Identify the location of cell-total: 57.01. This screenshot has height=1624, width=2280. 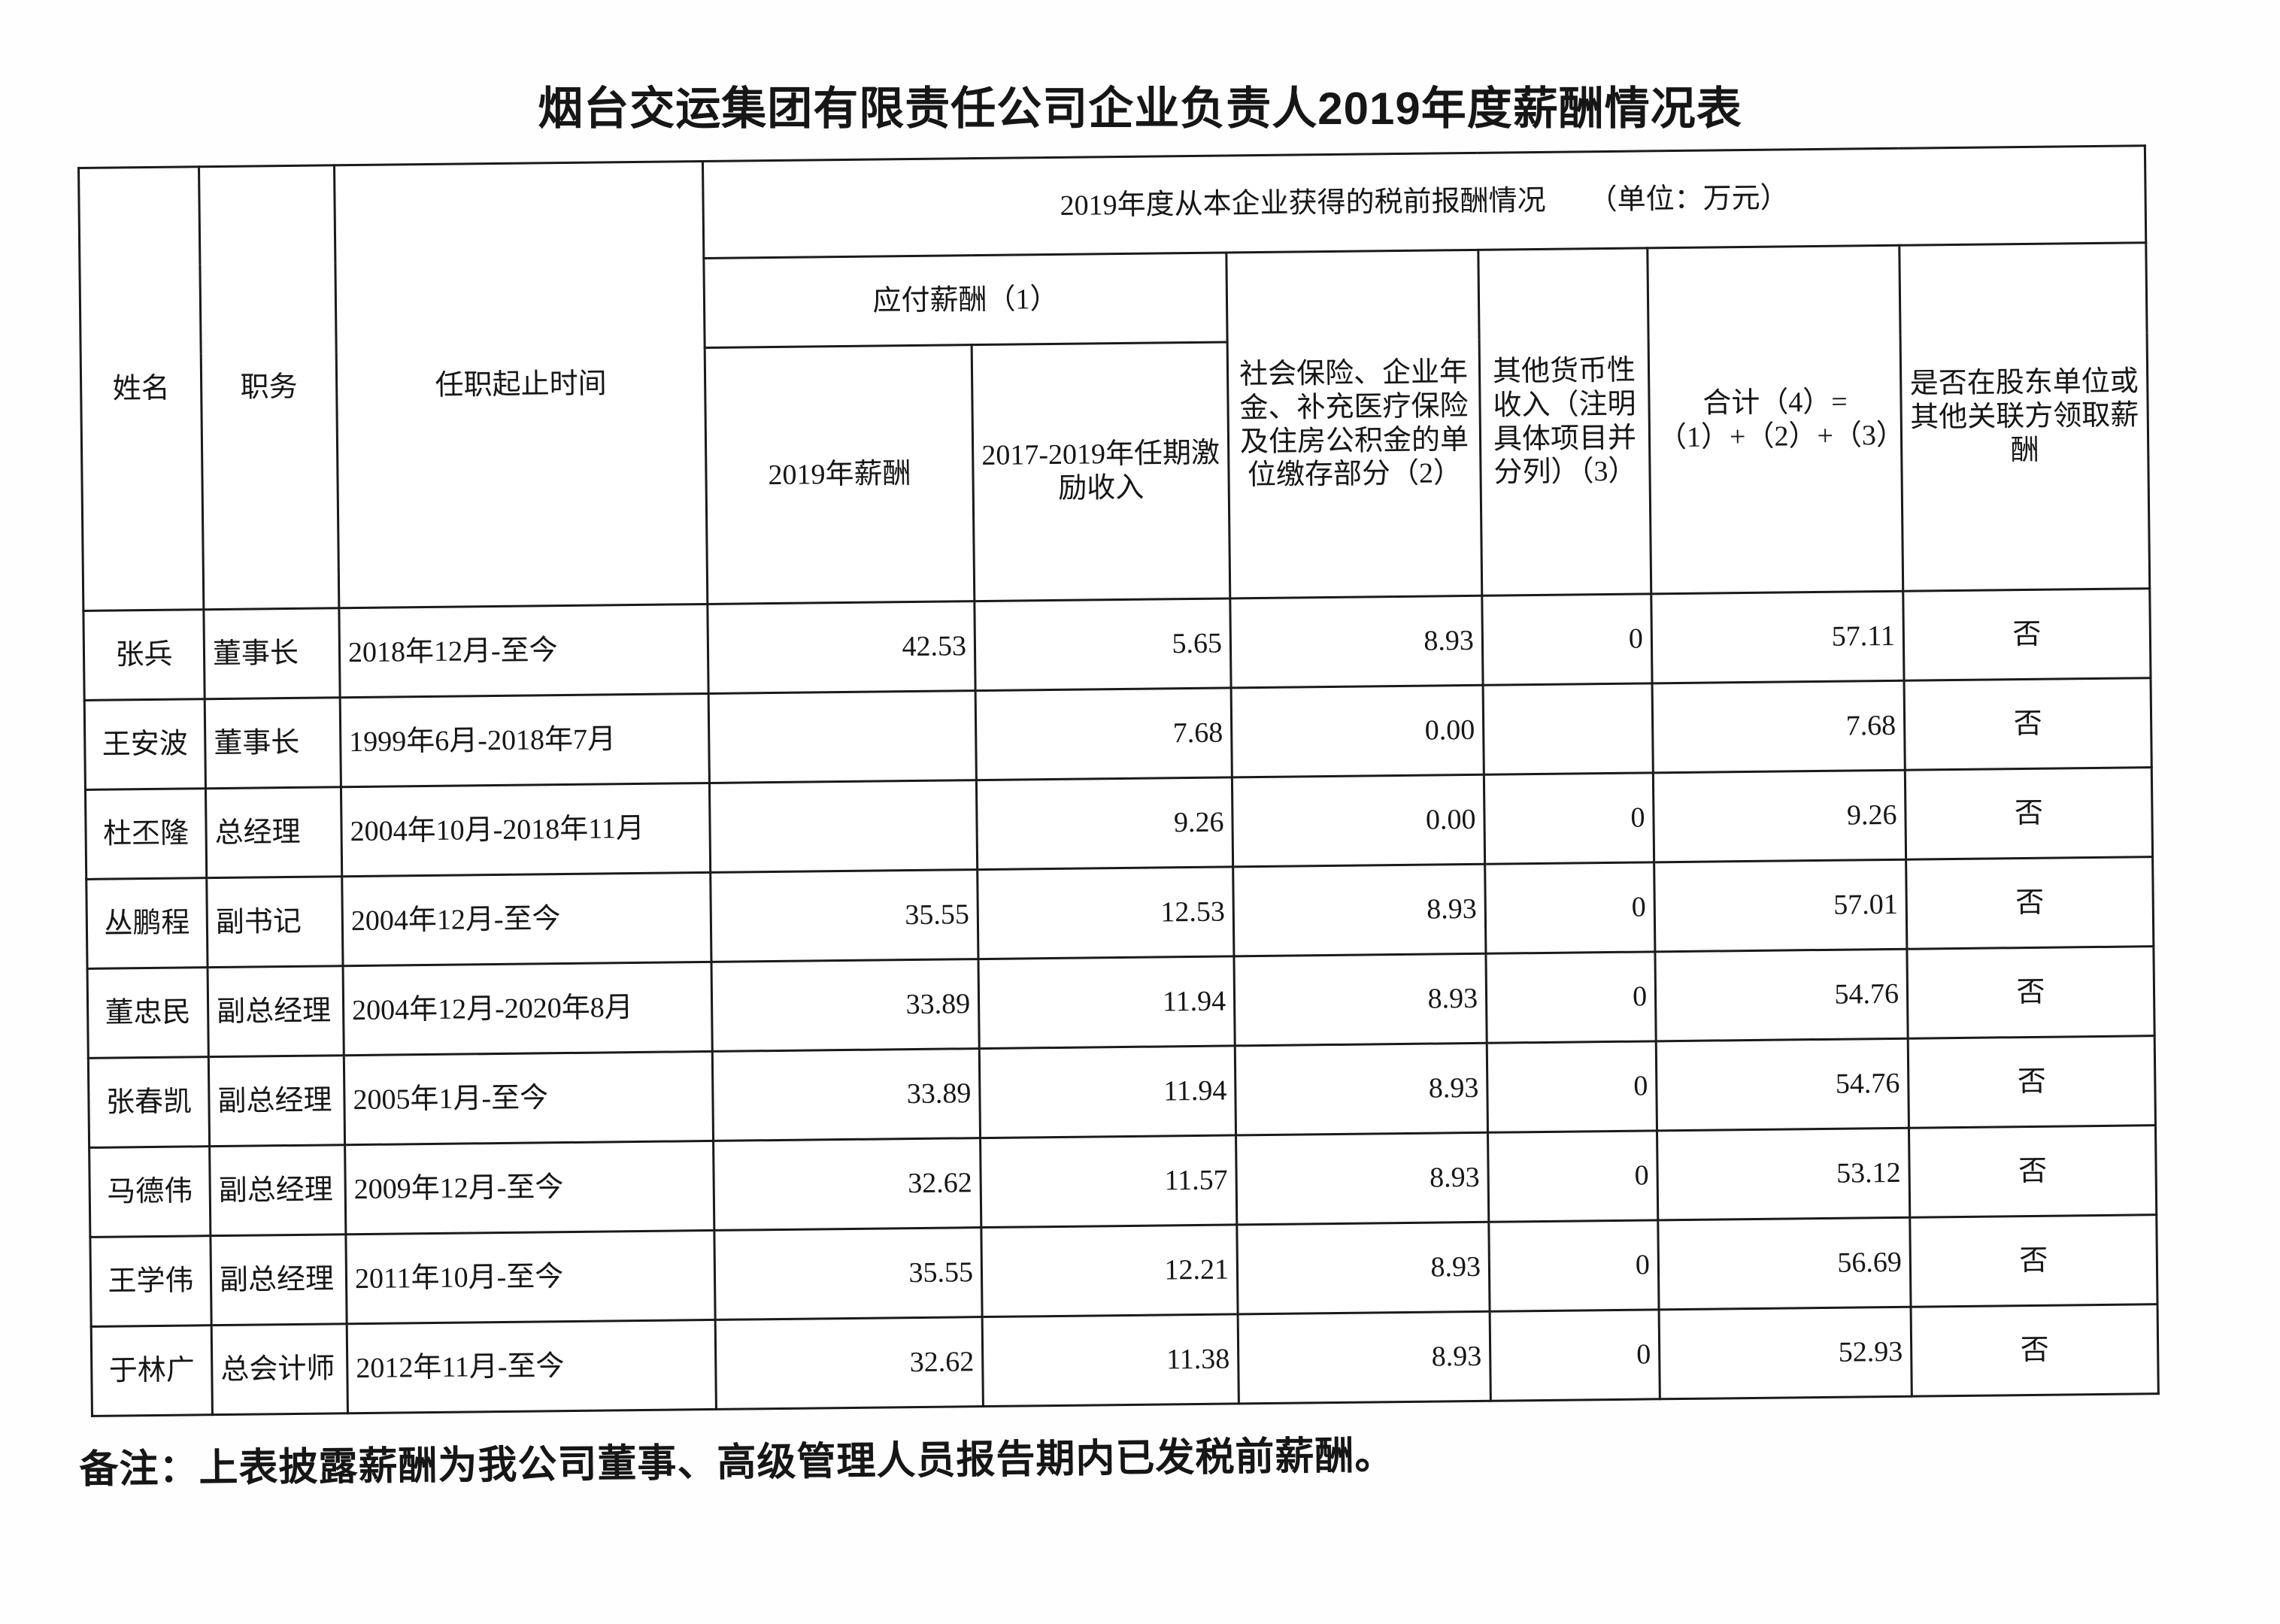
(1780, 905).